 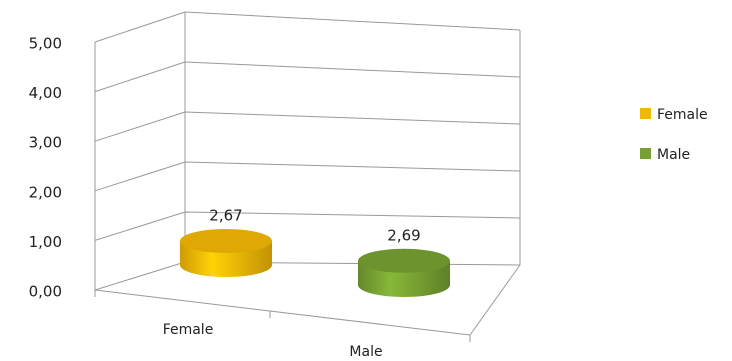 I want to click on value-label: 2,67, so click(x=225, y=215).